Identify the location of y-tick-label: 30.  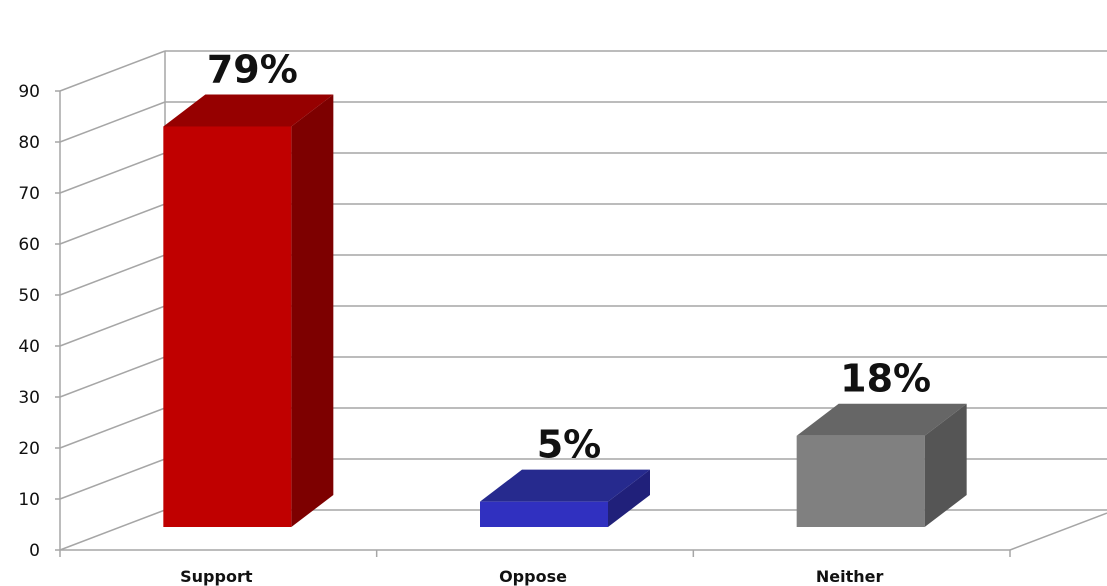
(29, 398).